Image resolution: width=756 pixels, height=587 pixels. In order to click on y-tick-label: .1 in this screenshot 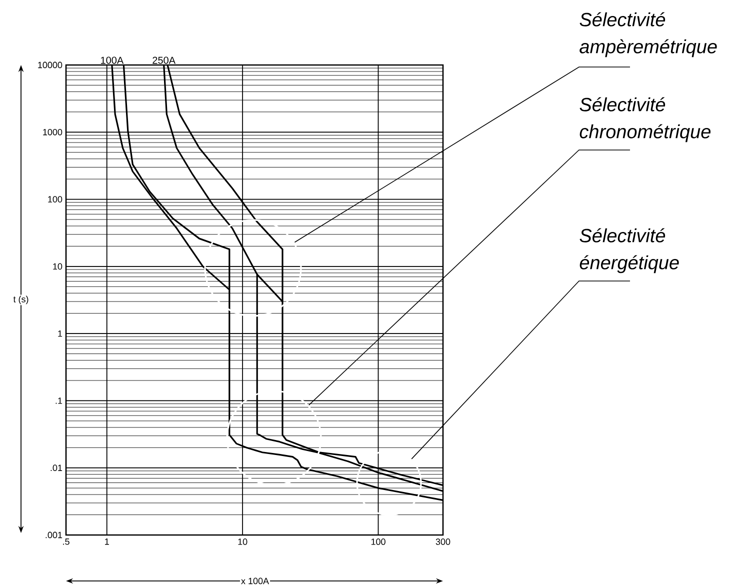, I will do `click(59, 401)`.